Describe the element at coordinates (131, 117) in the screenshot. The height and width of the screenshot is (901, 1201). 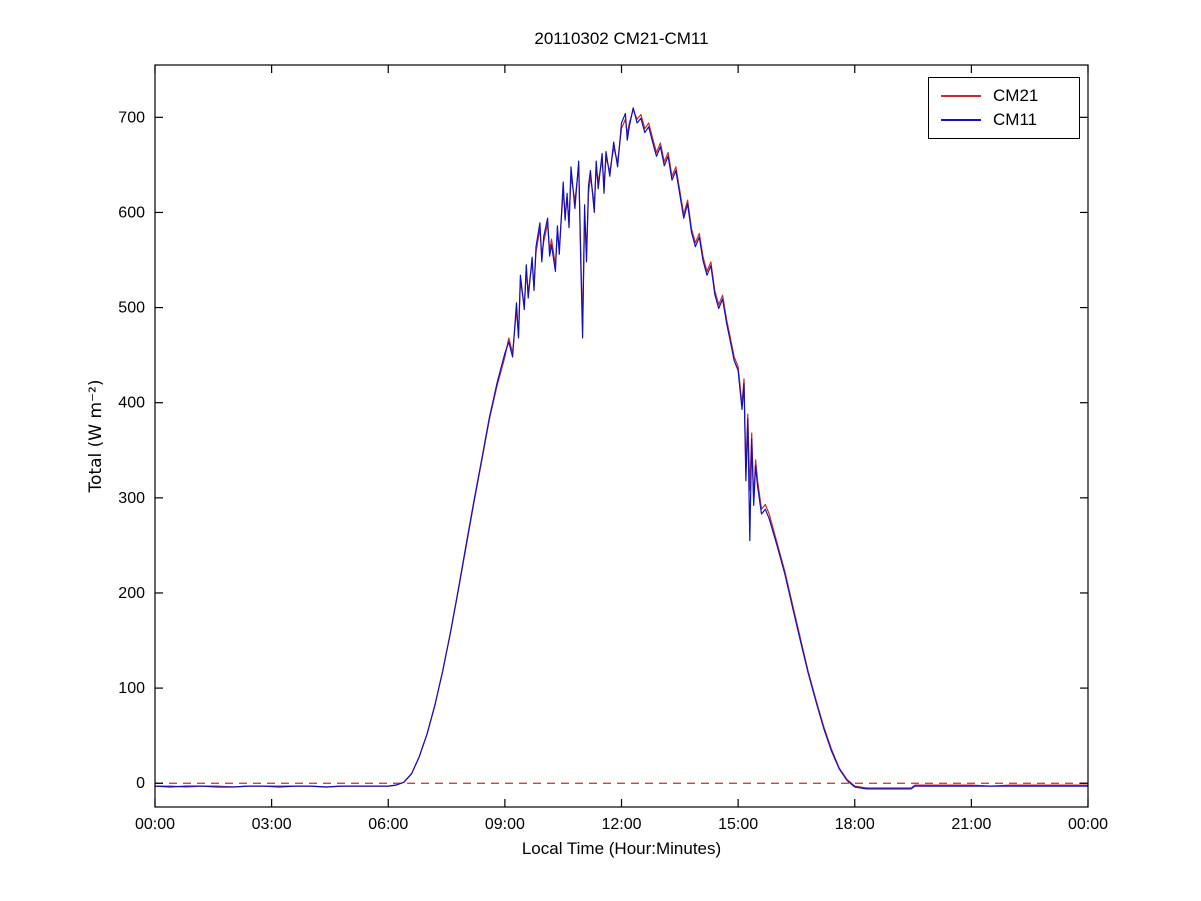
I see `y-tick-label: 700` at that location.